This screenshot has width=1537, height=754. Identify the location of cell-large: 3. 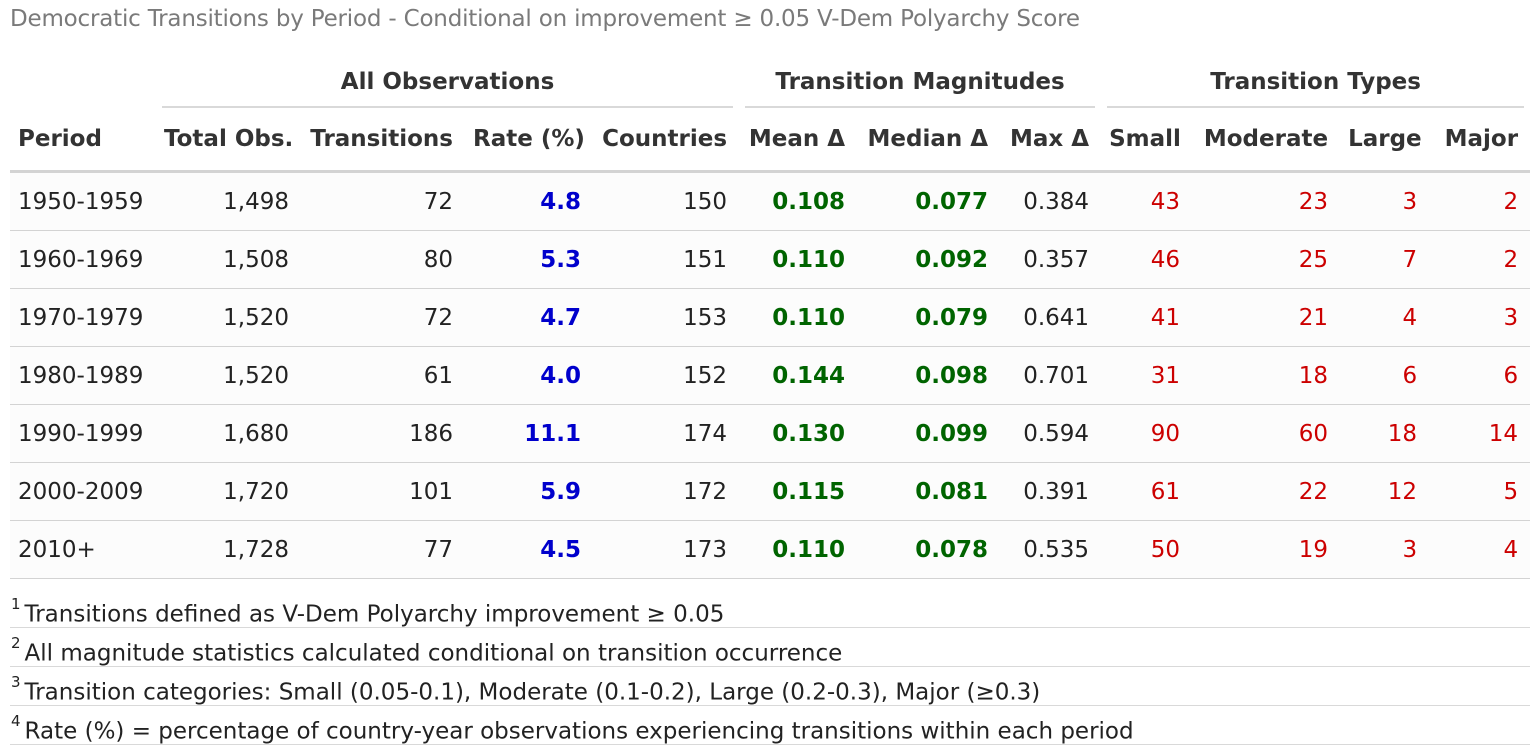
(1385, 549).